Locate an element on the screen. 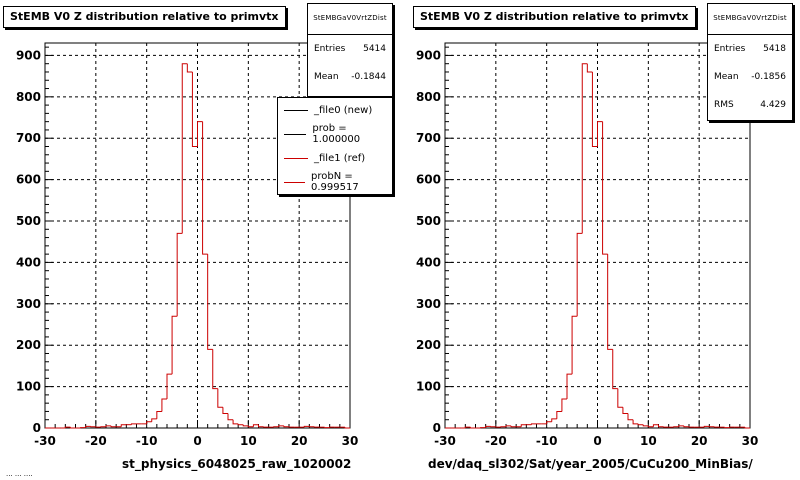 The image size is (800, 480). legend-line-black is located at coordinates (295, 134).